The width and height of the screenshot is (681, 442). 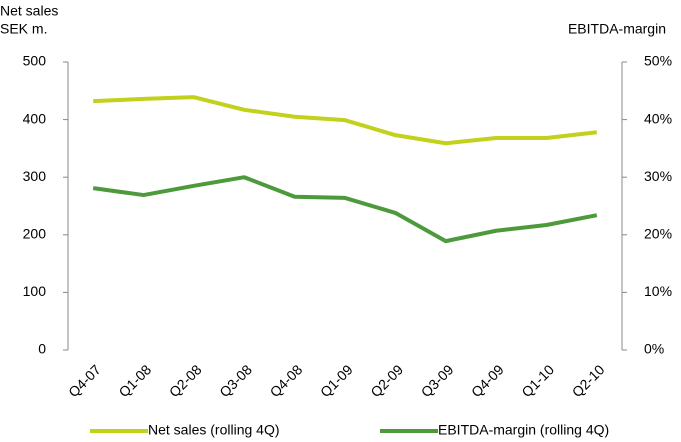 I want to click on y-tick-label: 500, so click(x=35, y=61).